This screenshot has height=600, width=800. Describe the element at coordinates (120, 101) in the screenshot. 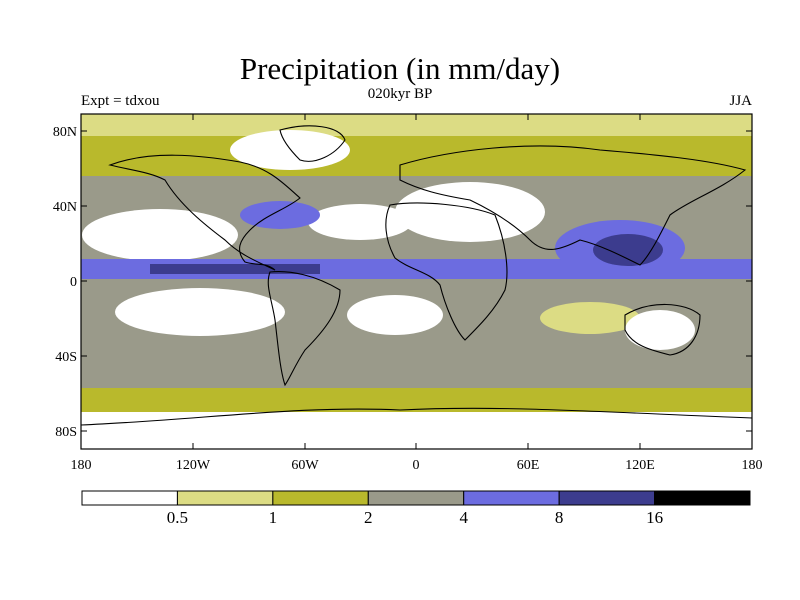

I see `experiment-label: Expt = tdxou` at that location.